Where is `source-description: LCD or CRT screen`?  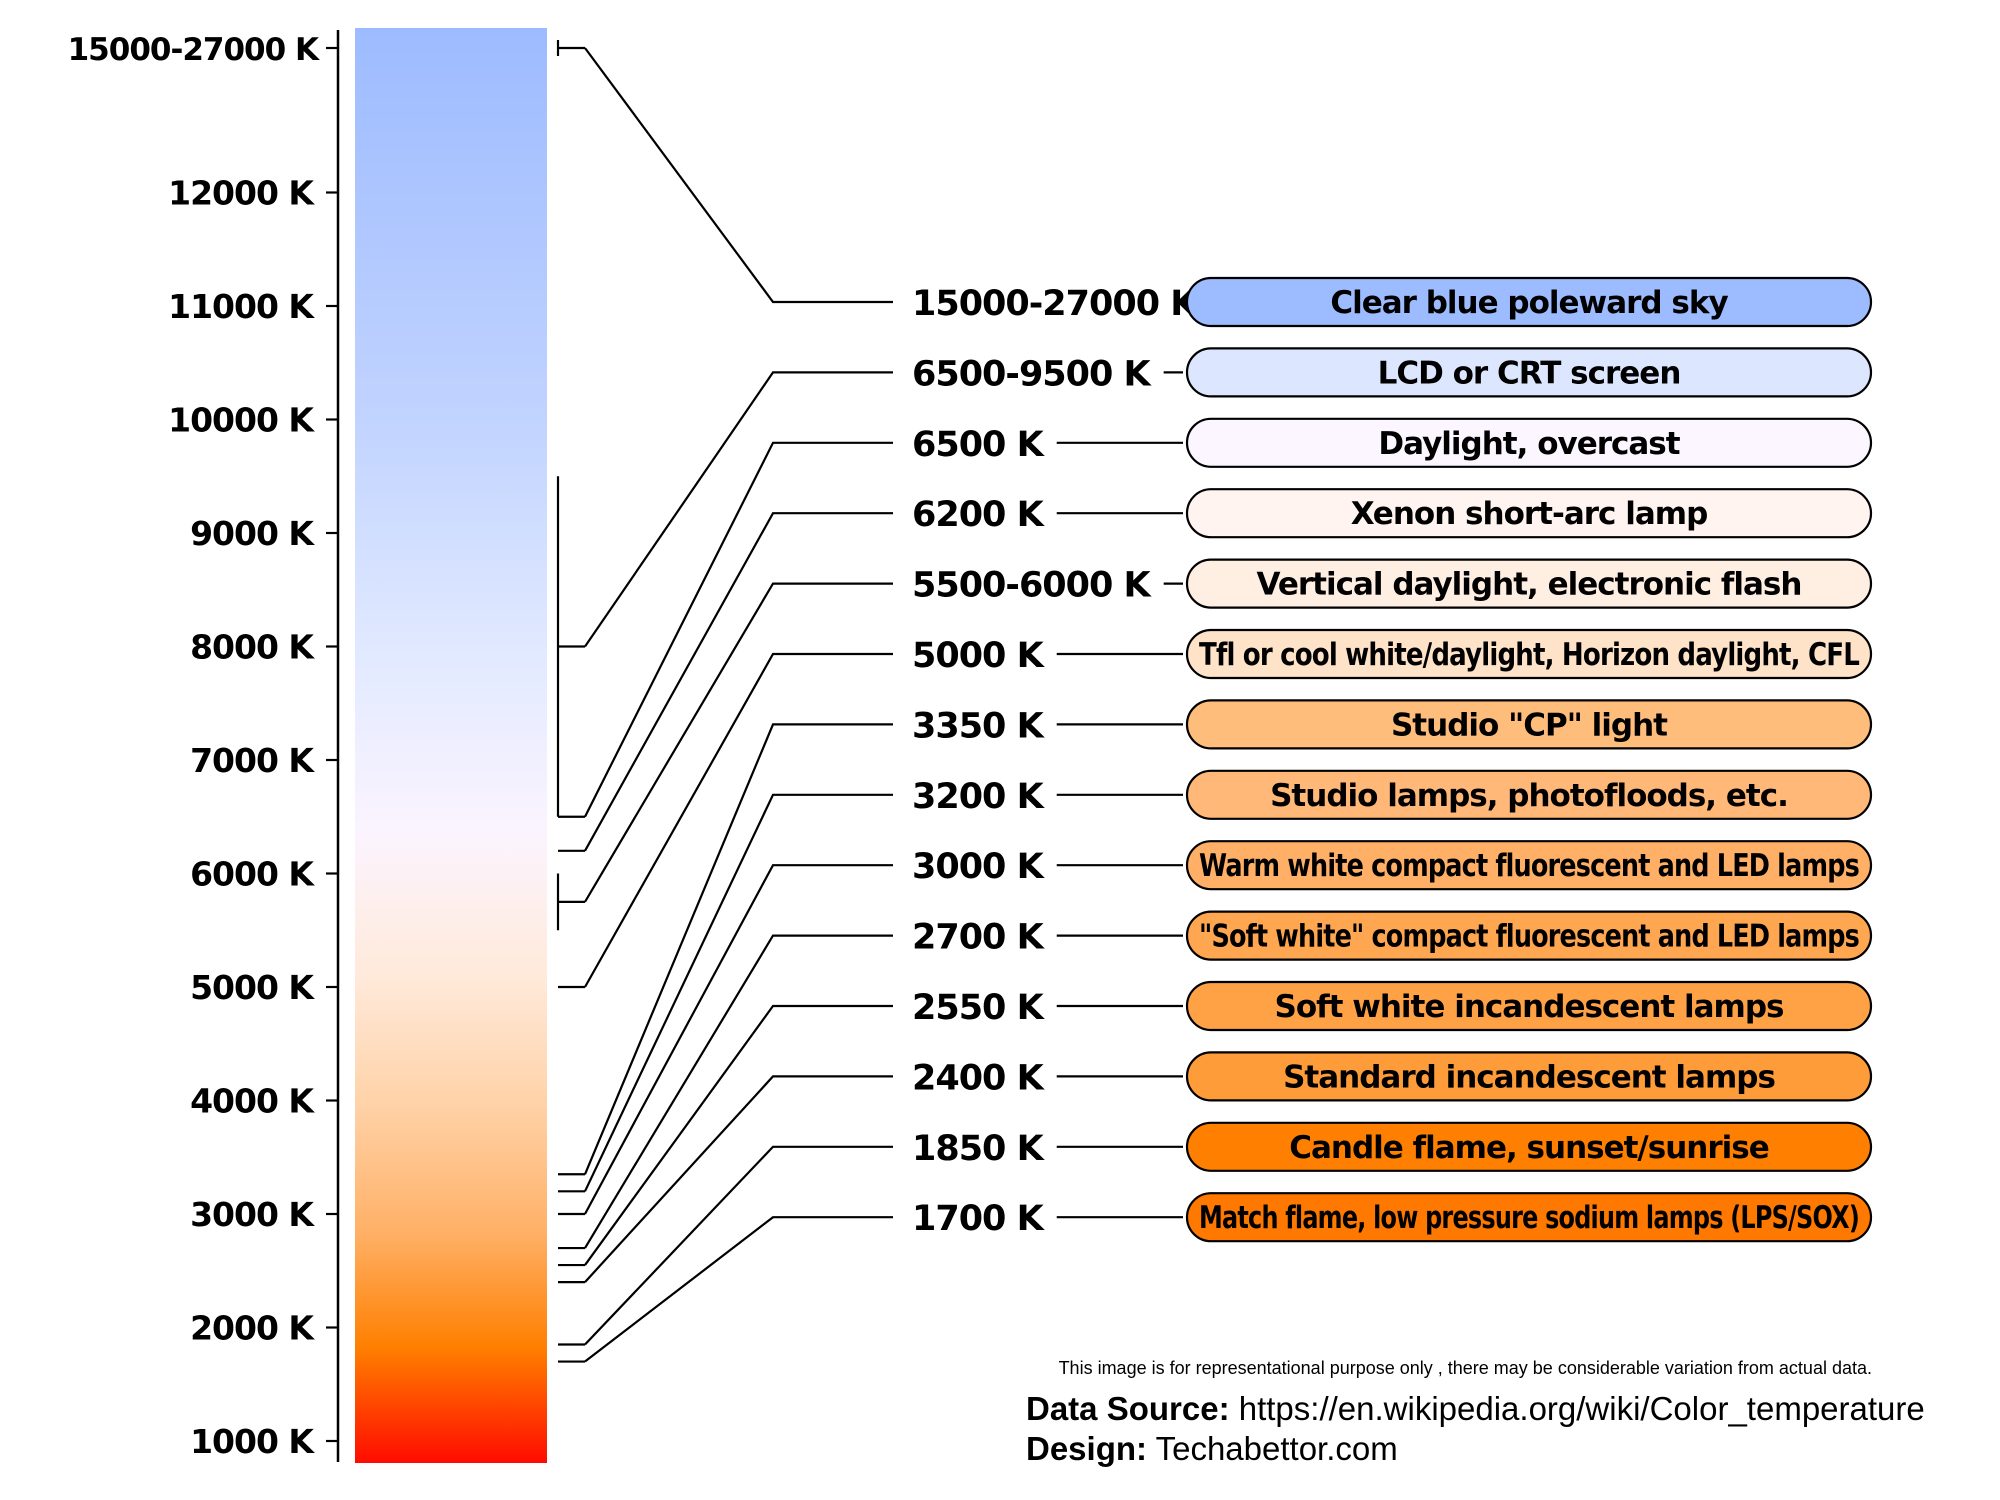
source-description: LCD or CRT screen is located at coordinates (1529, 373).